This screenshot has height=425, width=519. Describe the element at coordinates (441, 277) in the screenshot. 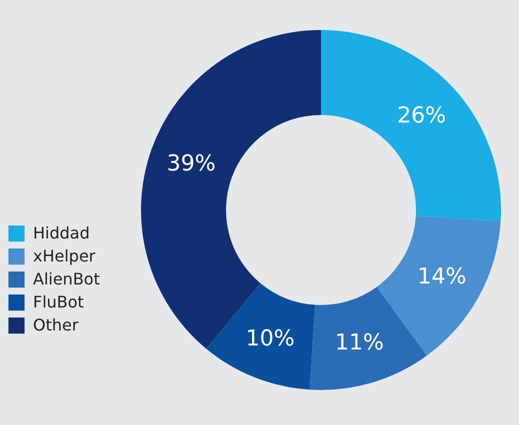

I see `data-label: 14%` at that location.